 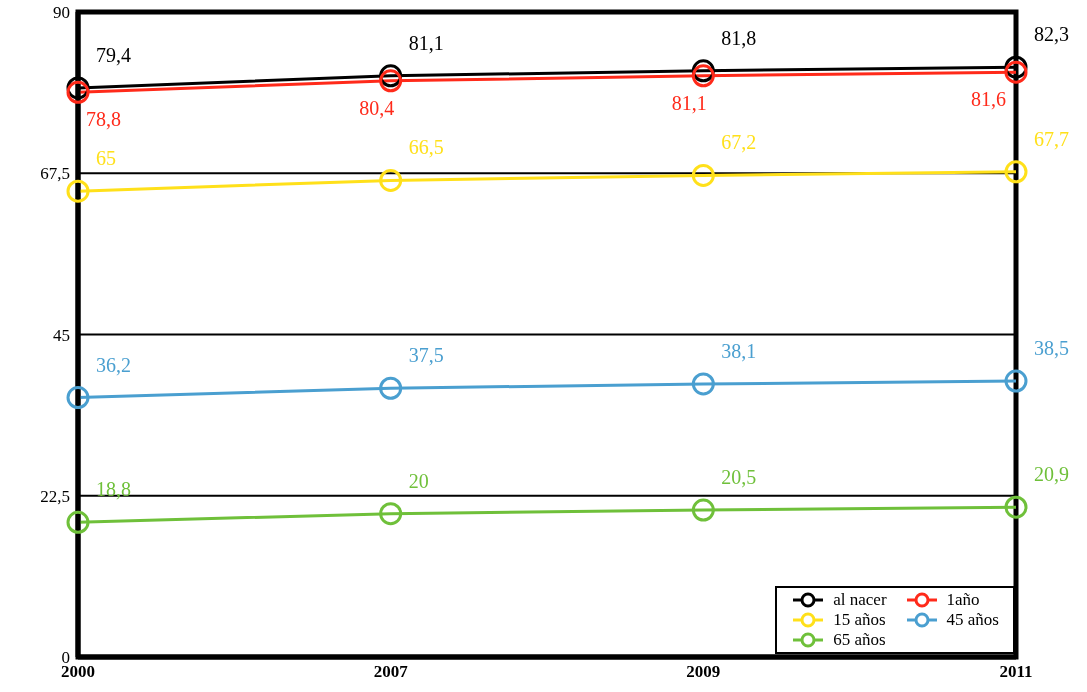 I want to click on data-label: 18,8, so click(x=113, y=489).